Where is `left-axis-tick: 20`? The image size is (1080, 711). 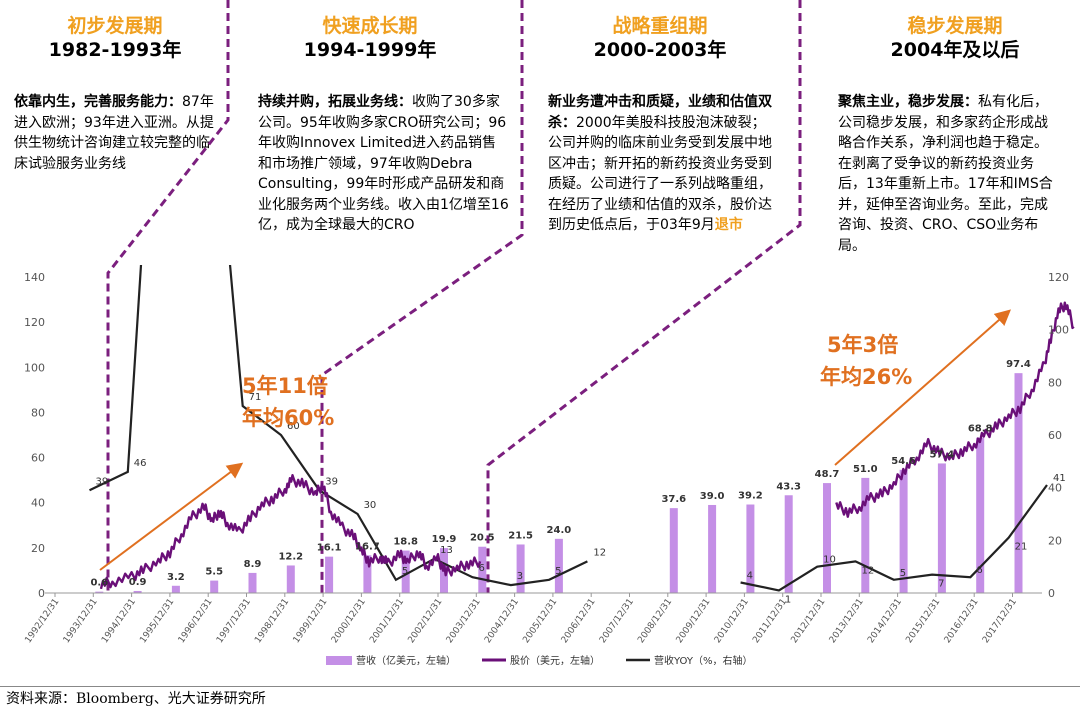 left-axis-tick: 20 is located at coordinates (38, 548).